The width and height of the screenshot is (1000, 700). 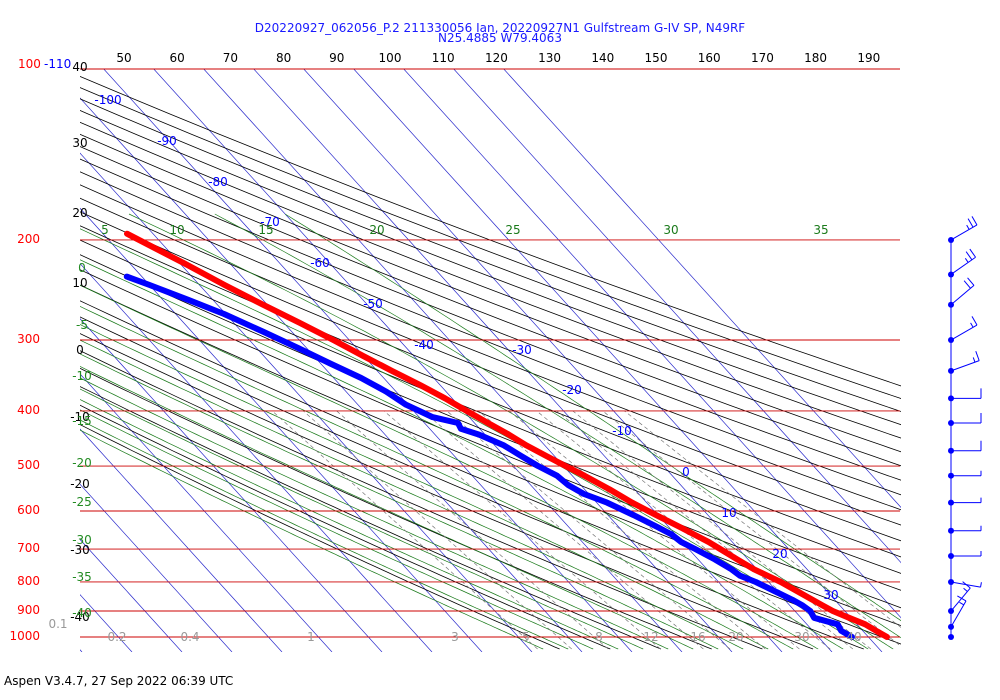 What do you see at coordinates (230, 58) in the screenshot?
I see `top-tick-label: 70` at bounding box center [230, 58].